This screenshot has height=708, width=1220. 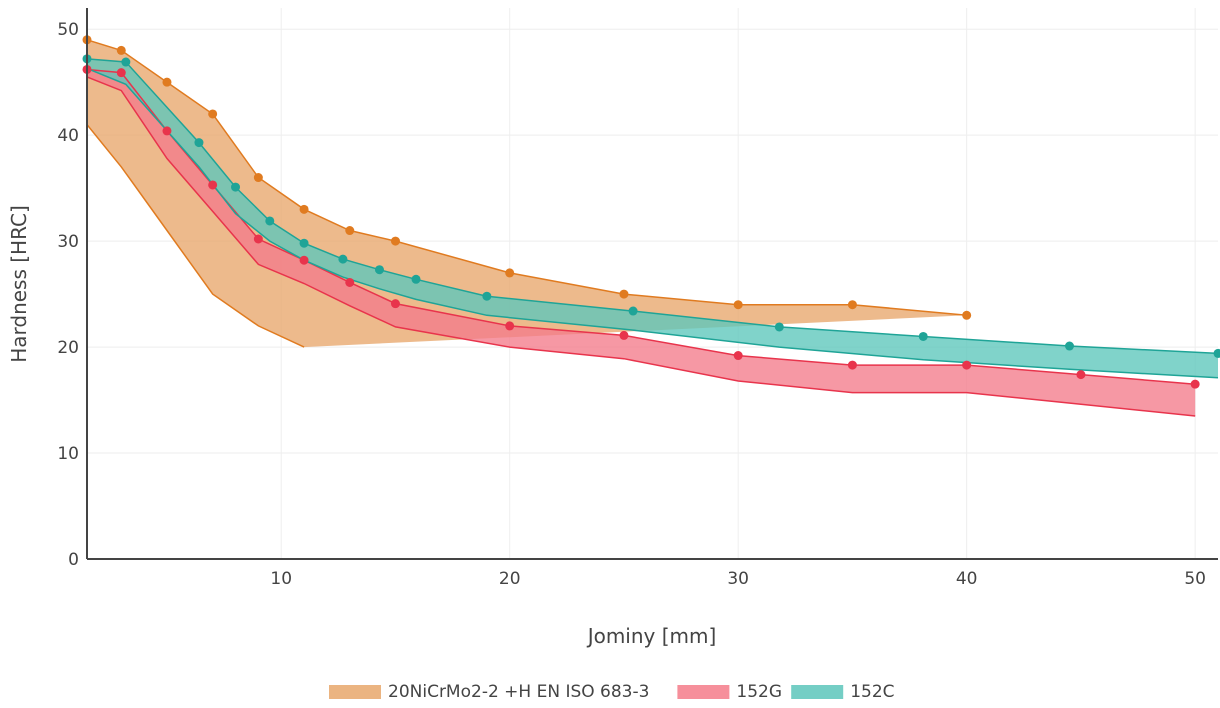 I want to click on x-tick-label: 10, so click(x=281, y=579).